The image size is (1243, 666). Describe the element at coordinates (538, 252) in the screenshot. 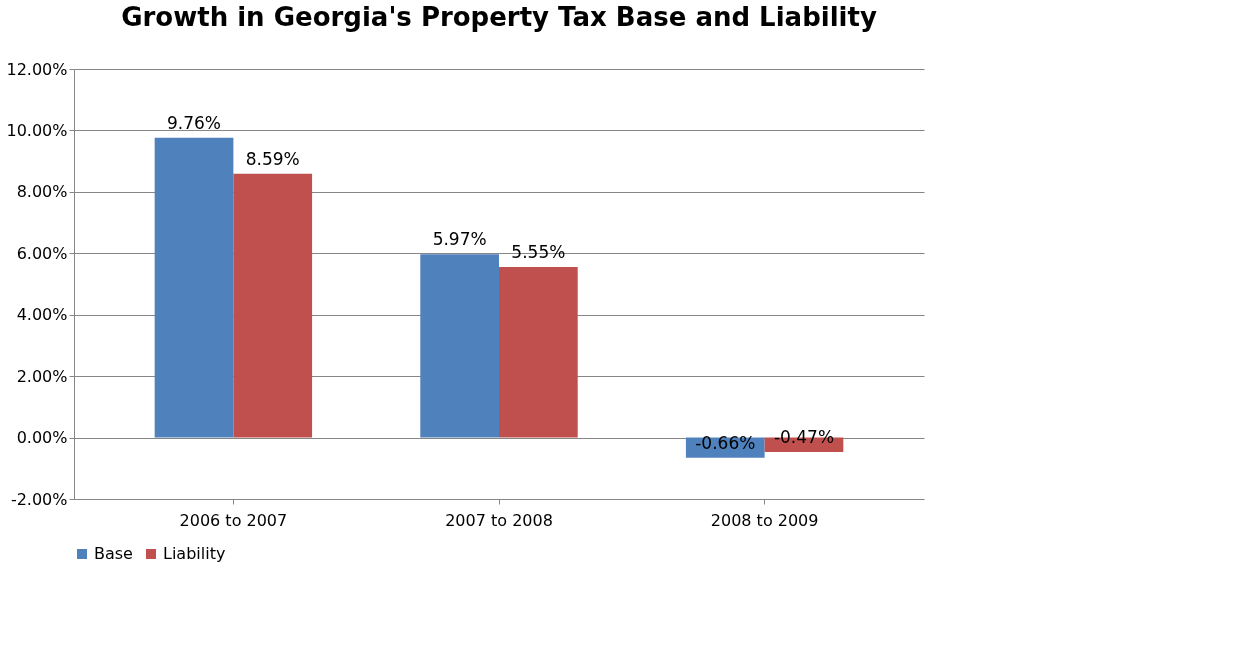

I see `data-label: 5.55%` at that location.